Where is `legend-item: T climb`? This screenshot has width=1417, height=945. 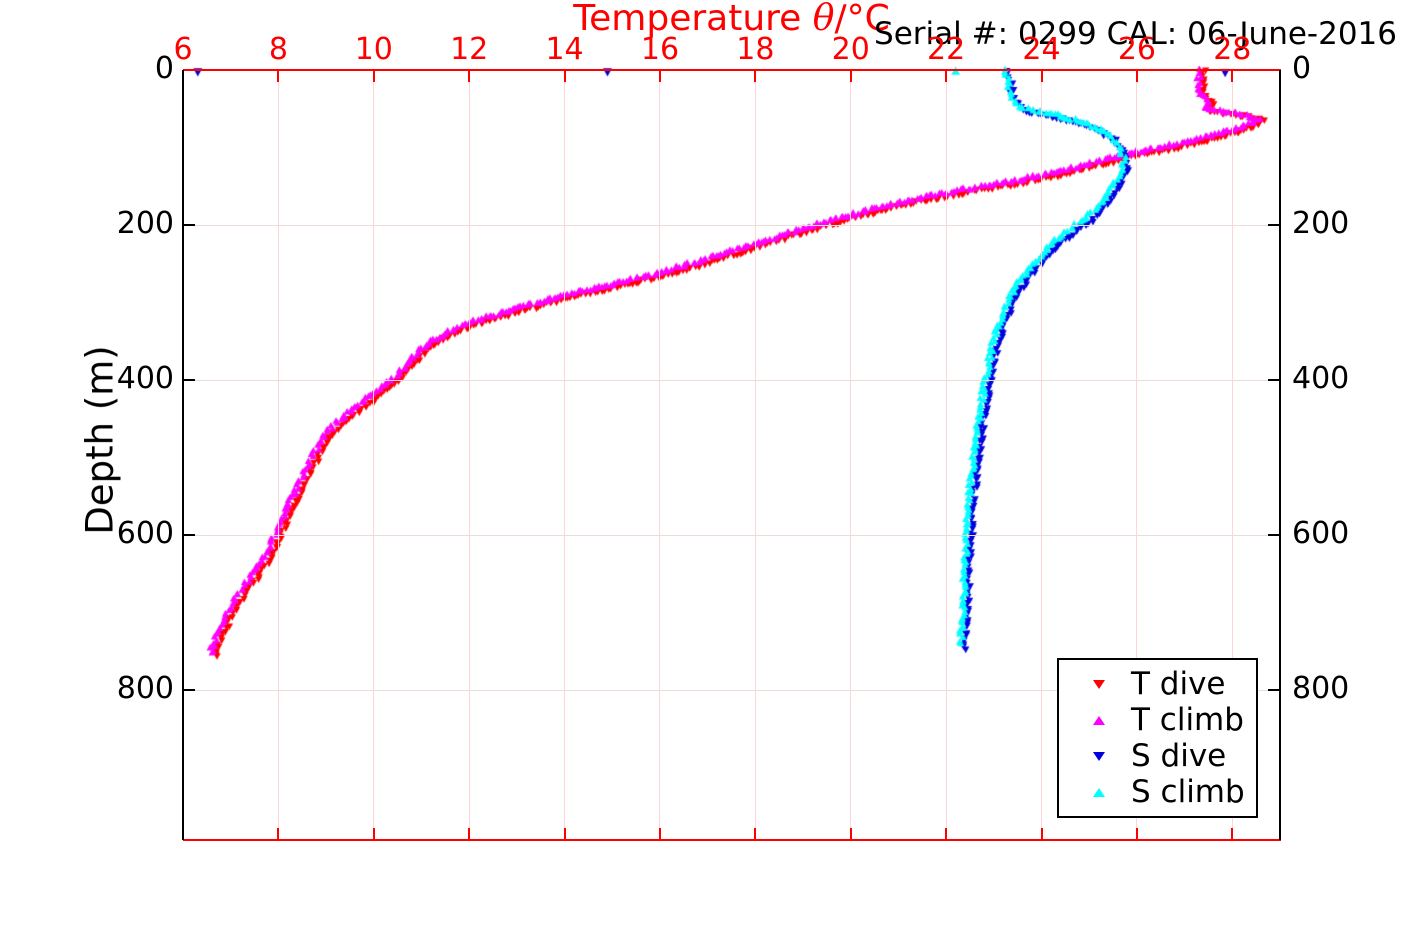
legend-item: T climb is located at coordinates (1157, 720).